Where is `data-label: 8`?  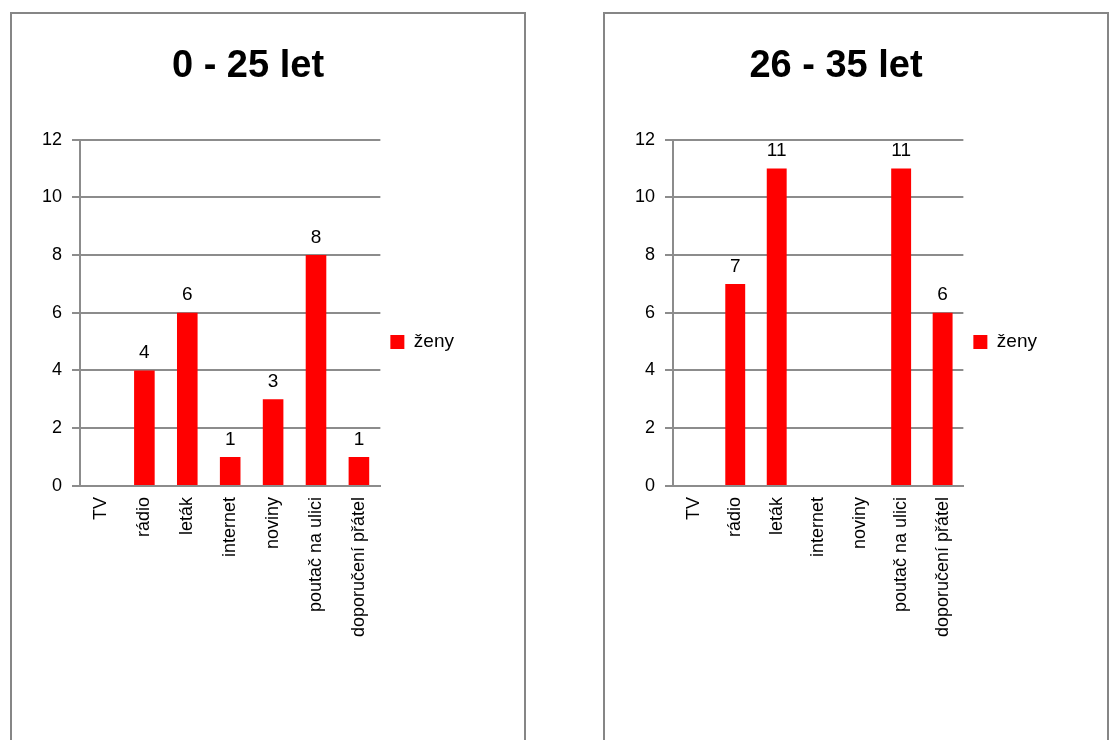 data-label: 8 is located at coordinates (316, 236).